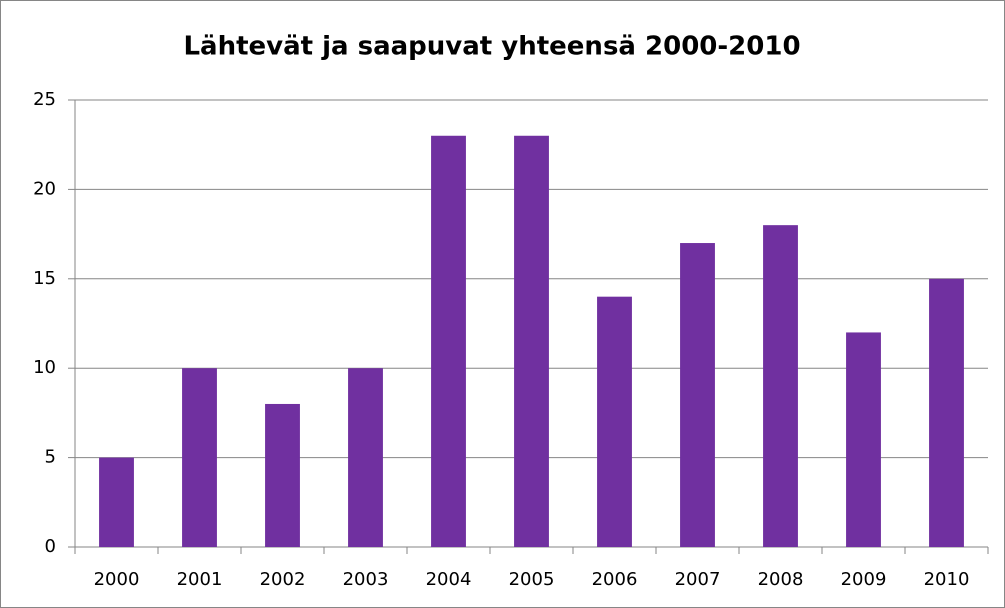  What do you see at coordinates (50, 457) in the screenshot?
I see `y-tick-label: 5` at bounding box center [50, 457].